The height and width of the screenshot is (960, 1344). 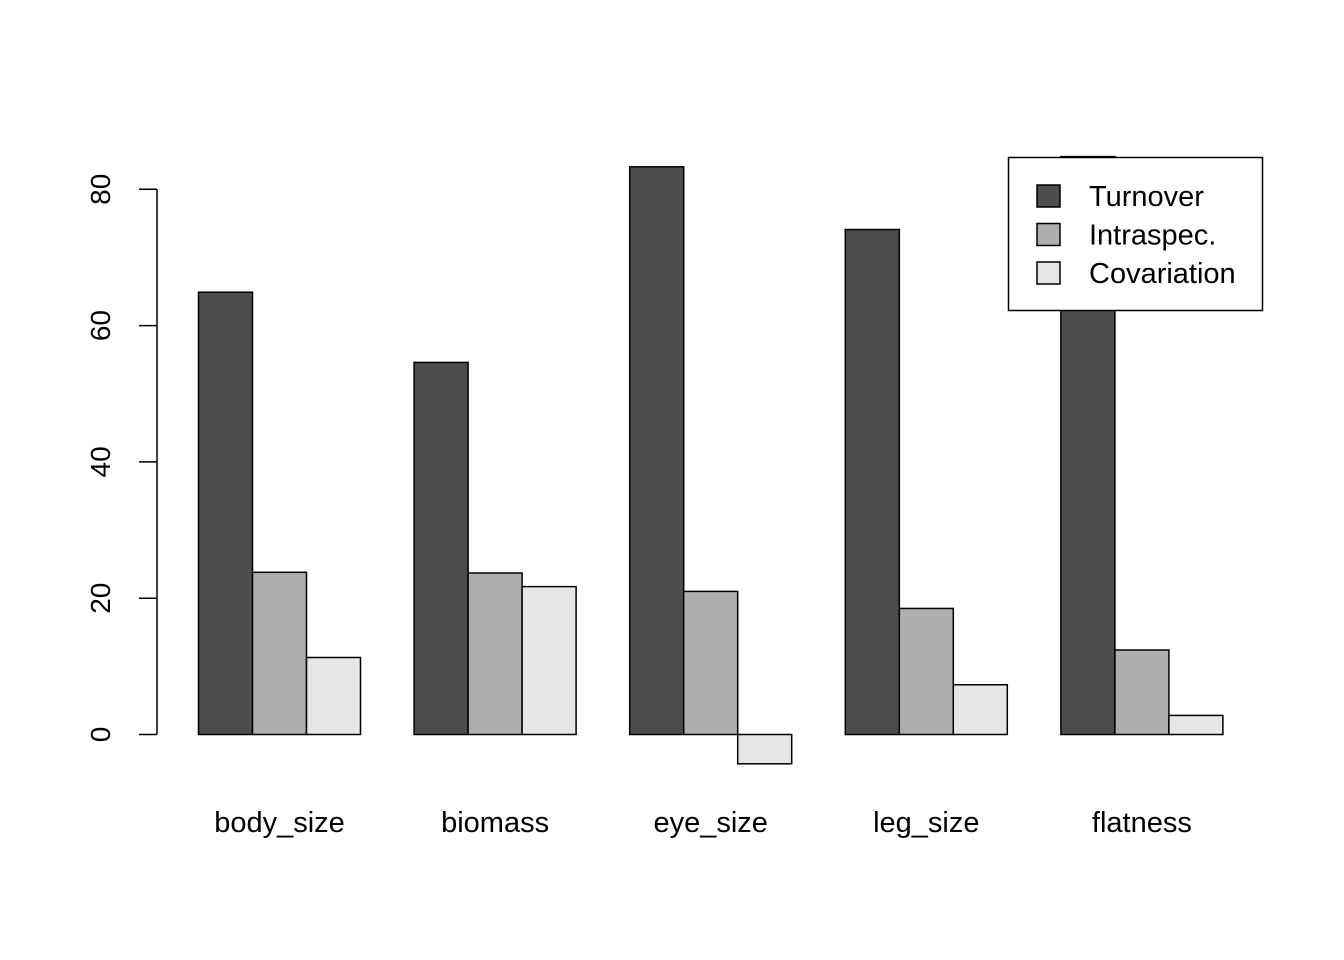 What do you see at coordinates (100, 325) in the screenshot?
I see `y-tick-label: 60` at bounding box center [100, 325].